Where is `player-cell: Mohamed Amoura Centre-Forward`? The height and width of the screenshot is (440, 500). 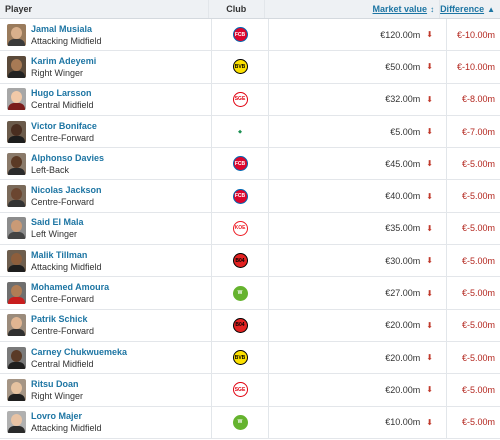 player-cell: Mohamed Amoura Centre-Forward is located at coordinates (106, 293).